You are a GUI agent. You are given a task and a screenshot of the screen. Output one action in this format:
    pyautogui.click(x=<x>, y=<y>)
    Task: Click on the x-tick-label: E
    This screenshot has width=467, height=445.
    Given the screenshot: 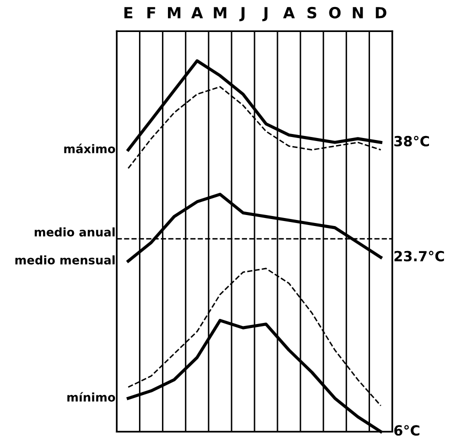 What is the action you would take?
    pyautogui.click(x=128, y=12)
    